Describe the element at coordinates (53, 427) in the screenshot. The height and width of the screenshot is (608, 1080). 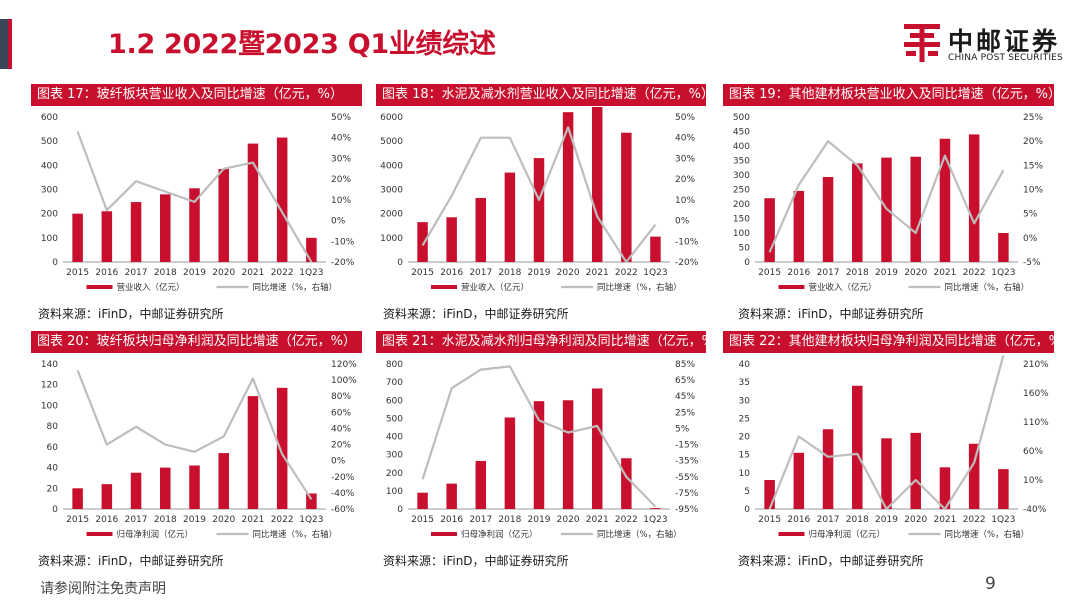
I see `y-left-tick-label: 80` at that location.